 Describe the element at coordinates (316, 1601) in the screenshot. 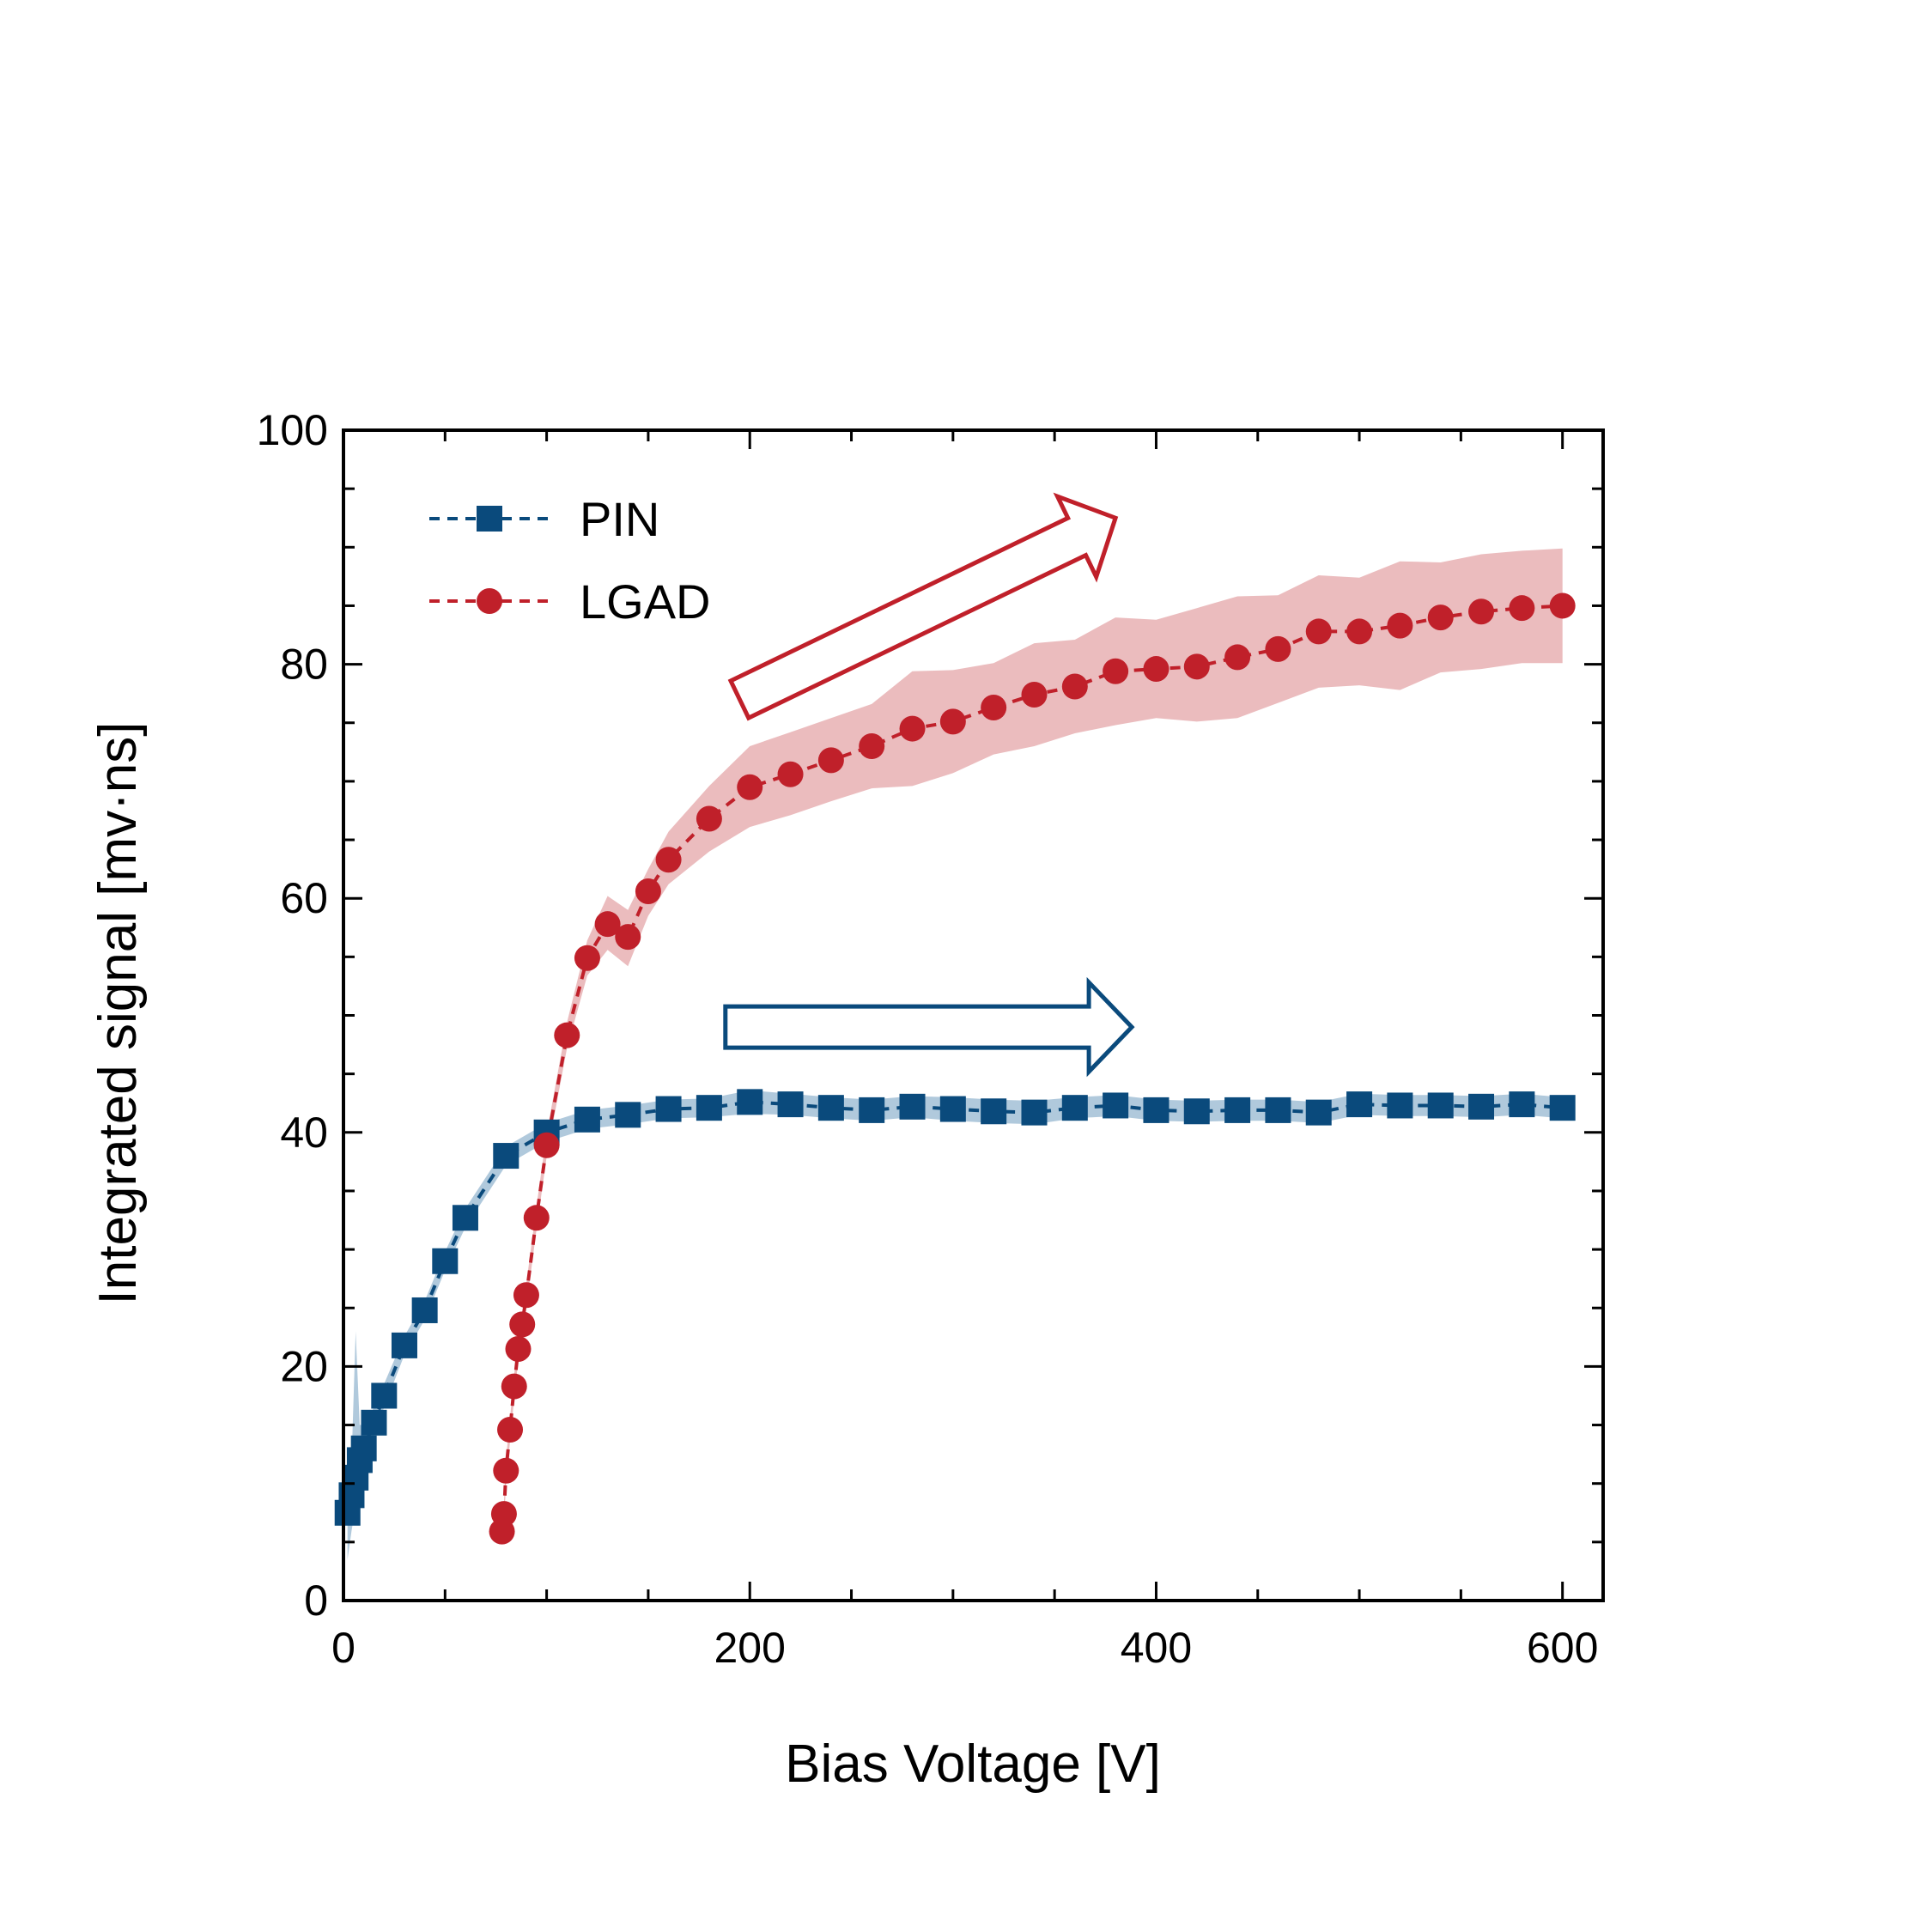

I see `y-tick-label: 0` at that location.